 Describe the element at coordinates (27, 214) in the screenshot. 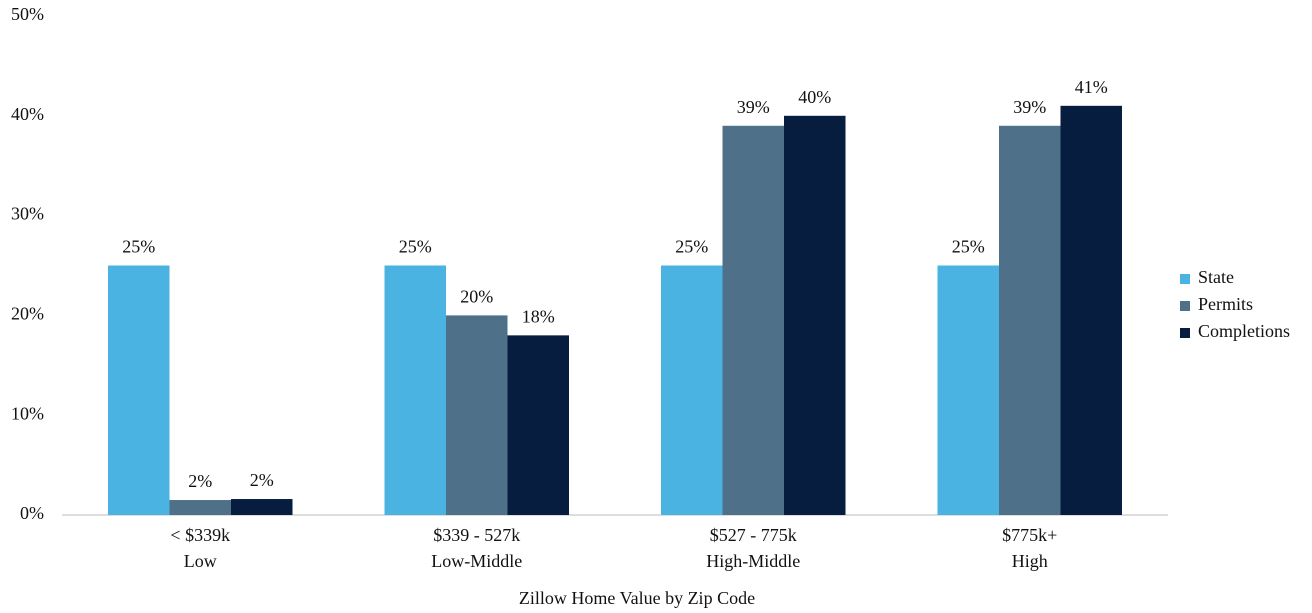

I see `y-tick-label: 30%` at that location.